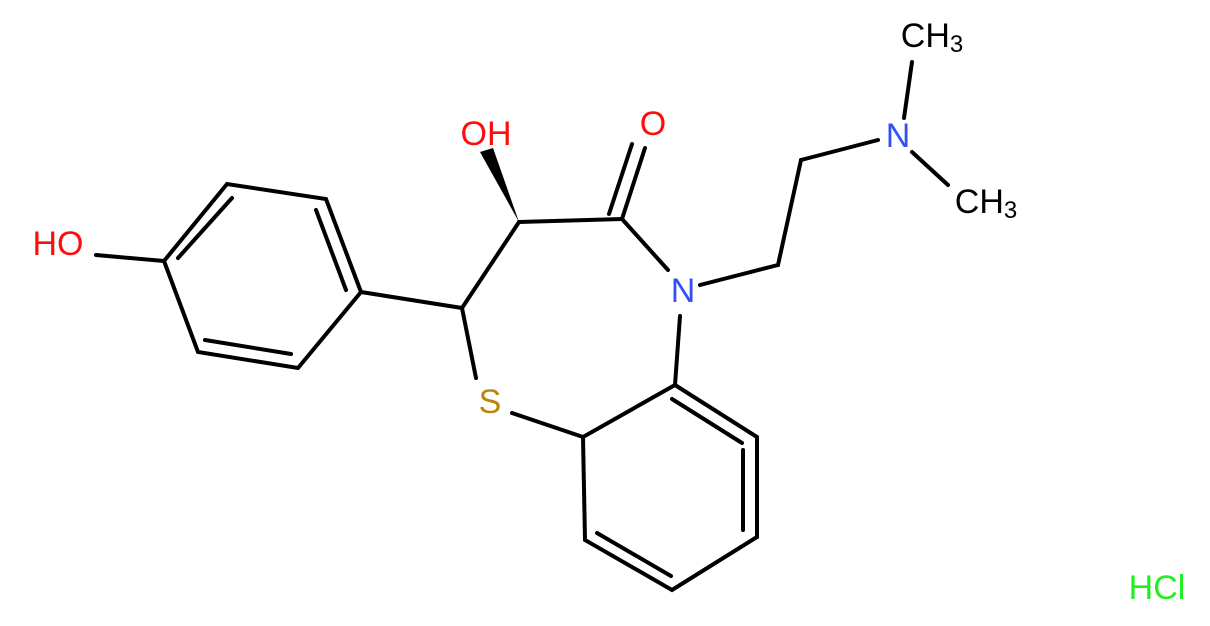  Describe the element at coordinates (653, 124) in the screenshot. I see `atom-label: O` at that location.